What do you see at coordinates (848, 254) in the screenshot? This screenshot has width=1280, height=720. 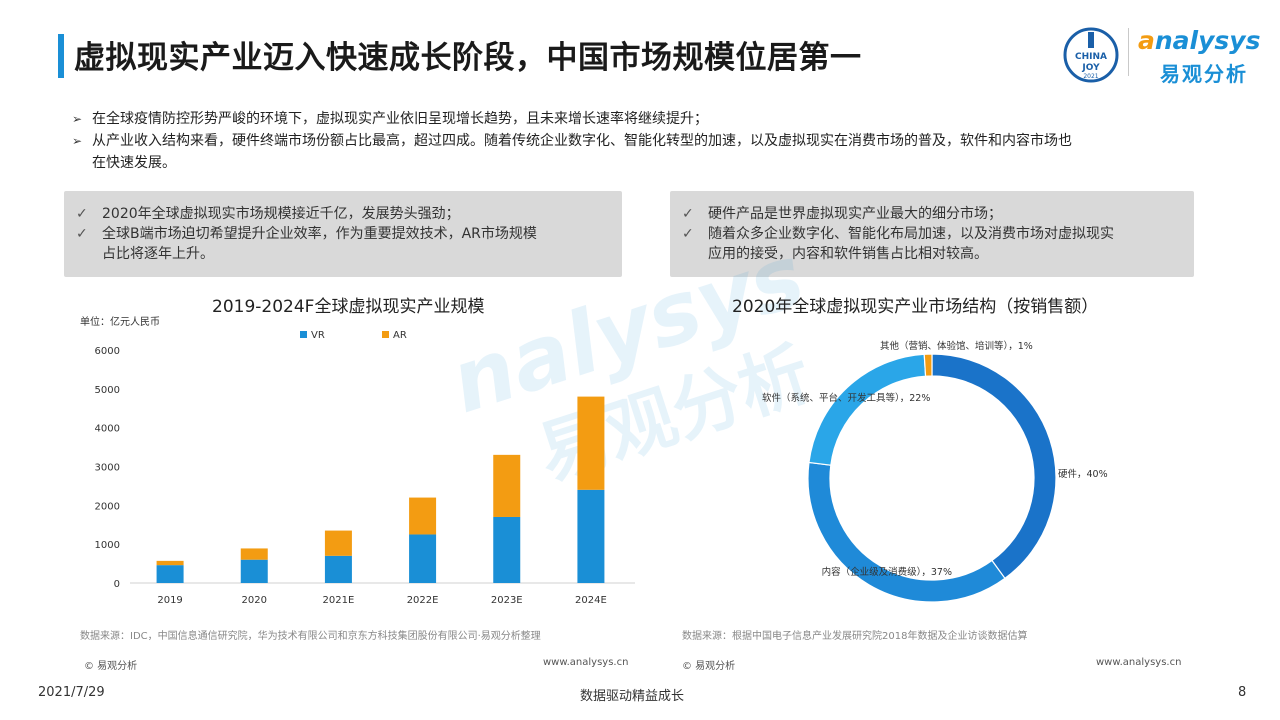 I see `callout-item-continuation: 应用的接受，内容和软件销售占比相对较高。` at bounding box center [848, 254].